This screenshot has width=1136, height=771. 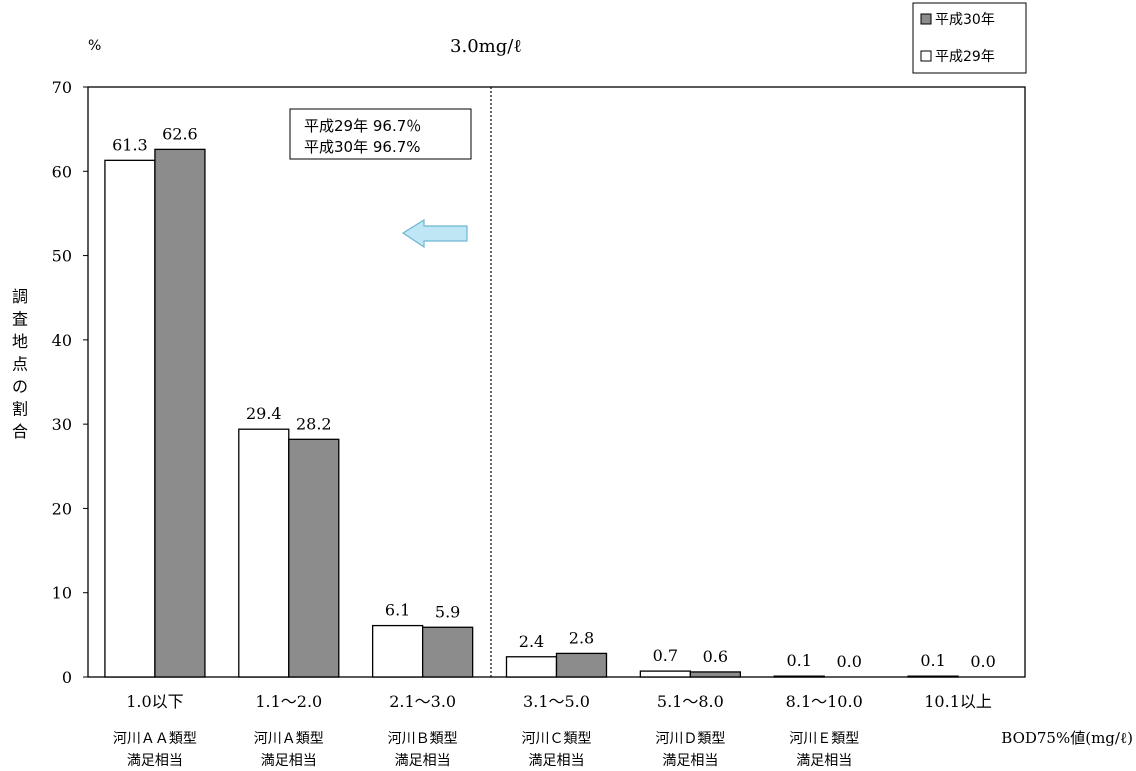 What do you see at coordinates (67, 677) in the screenshot?
I see `y-tick-label: 0` at bounding box center [67, 677].